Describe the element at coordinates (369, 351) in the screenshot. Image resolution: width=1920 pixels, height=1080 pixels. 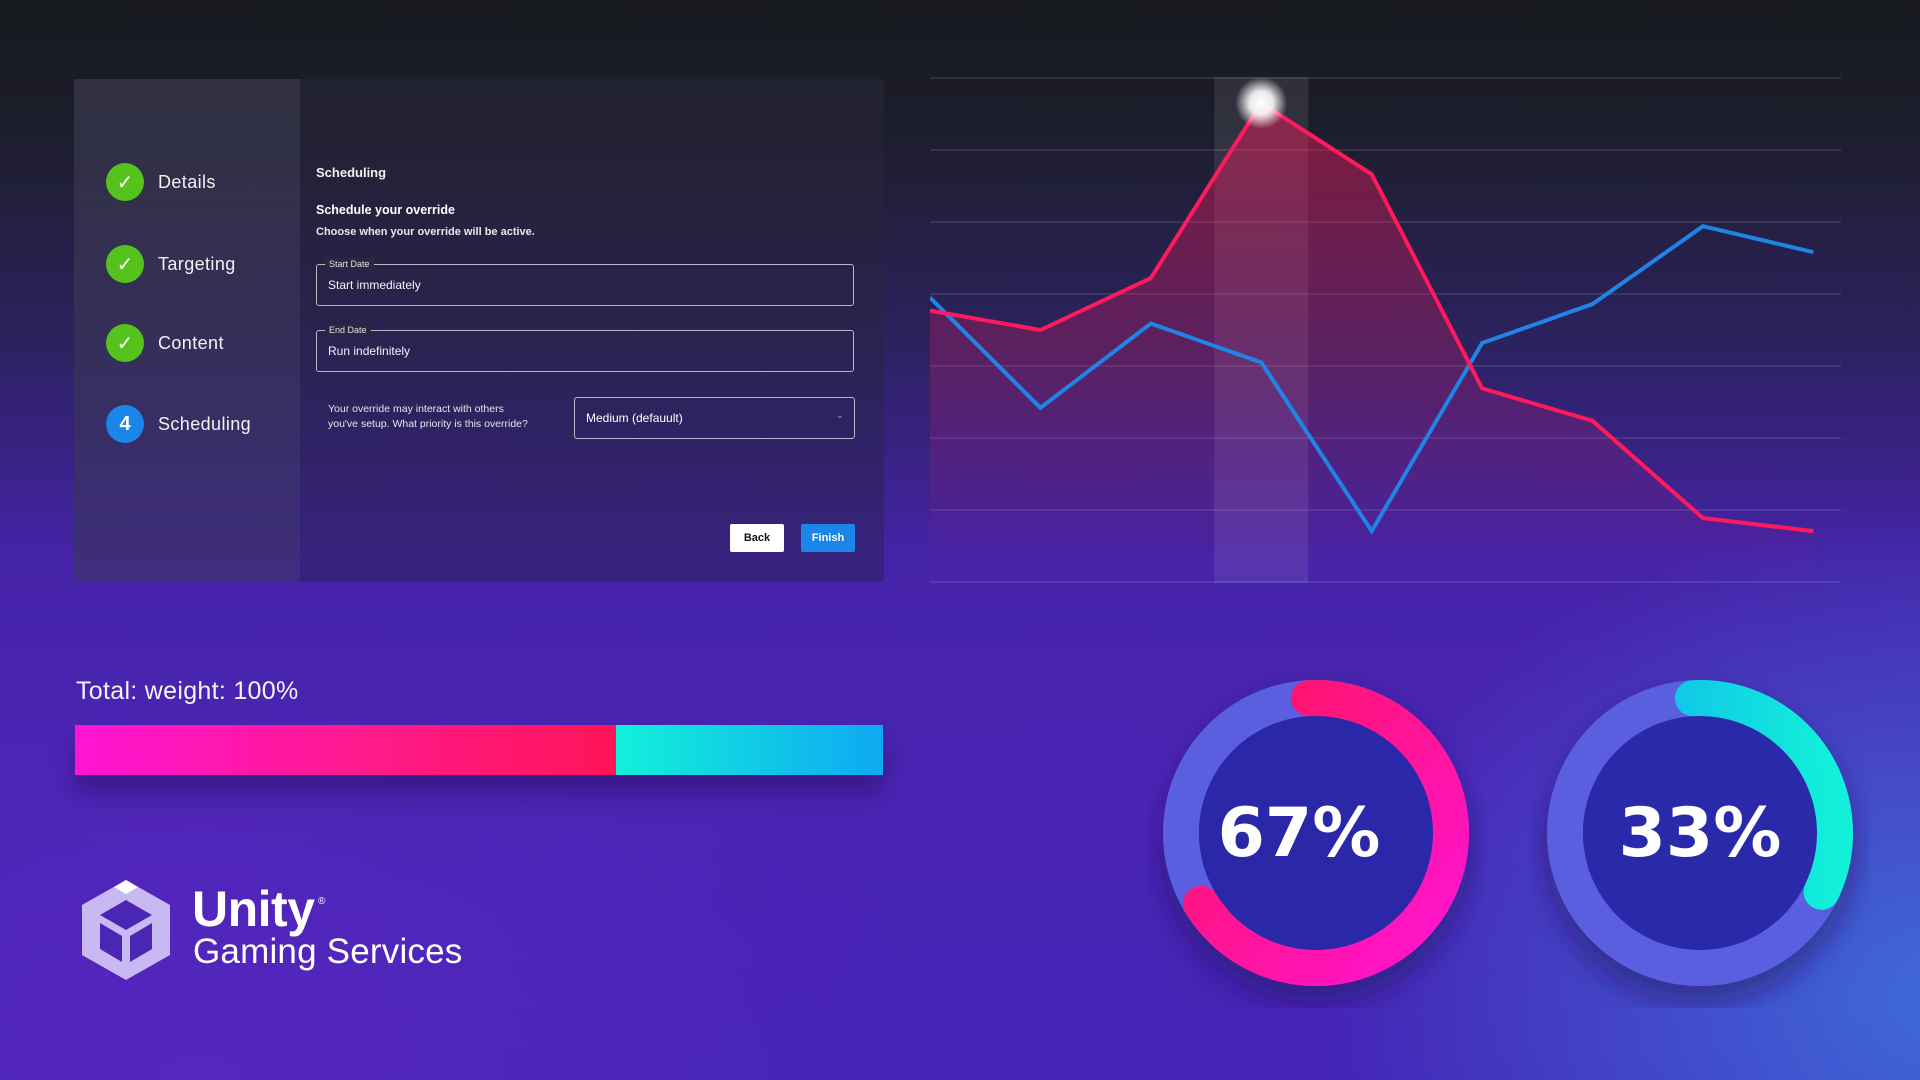
I see `end-date-value: Run indefinitely` at that location.